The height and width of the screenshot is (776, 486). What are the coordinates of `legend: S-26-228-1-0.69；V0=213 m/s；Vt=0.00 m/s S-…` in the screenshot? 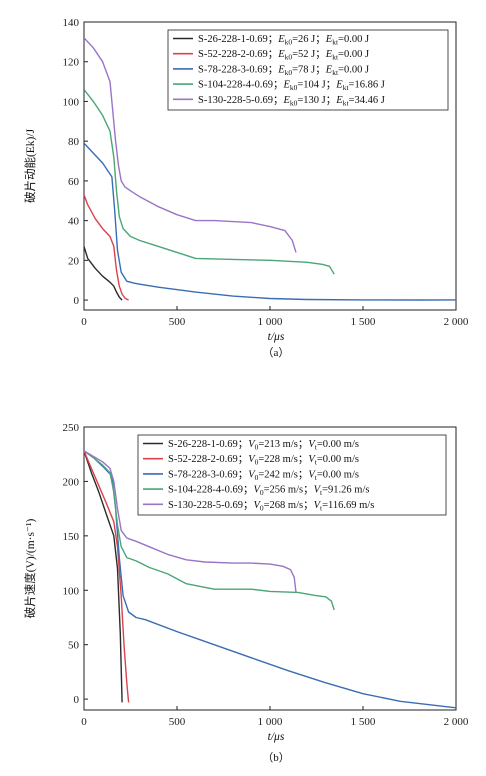 It's located at (292, 475).